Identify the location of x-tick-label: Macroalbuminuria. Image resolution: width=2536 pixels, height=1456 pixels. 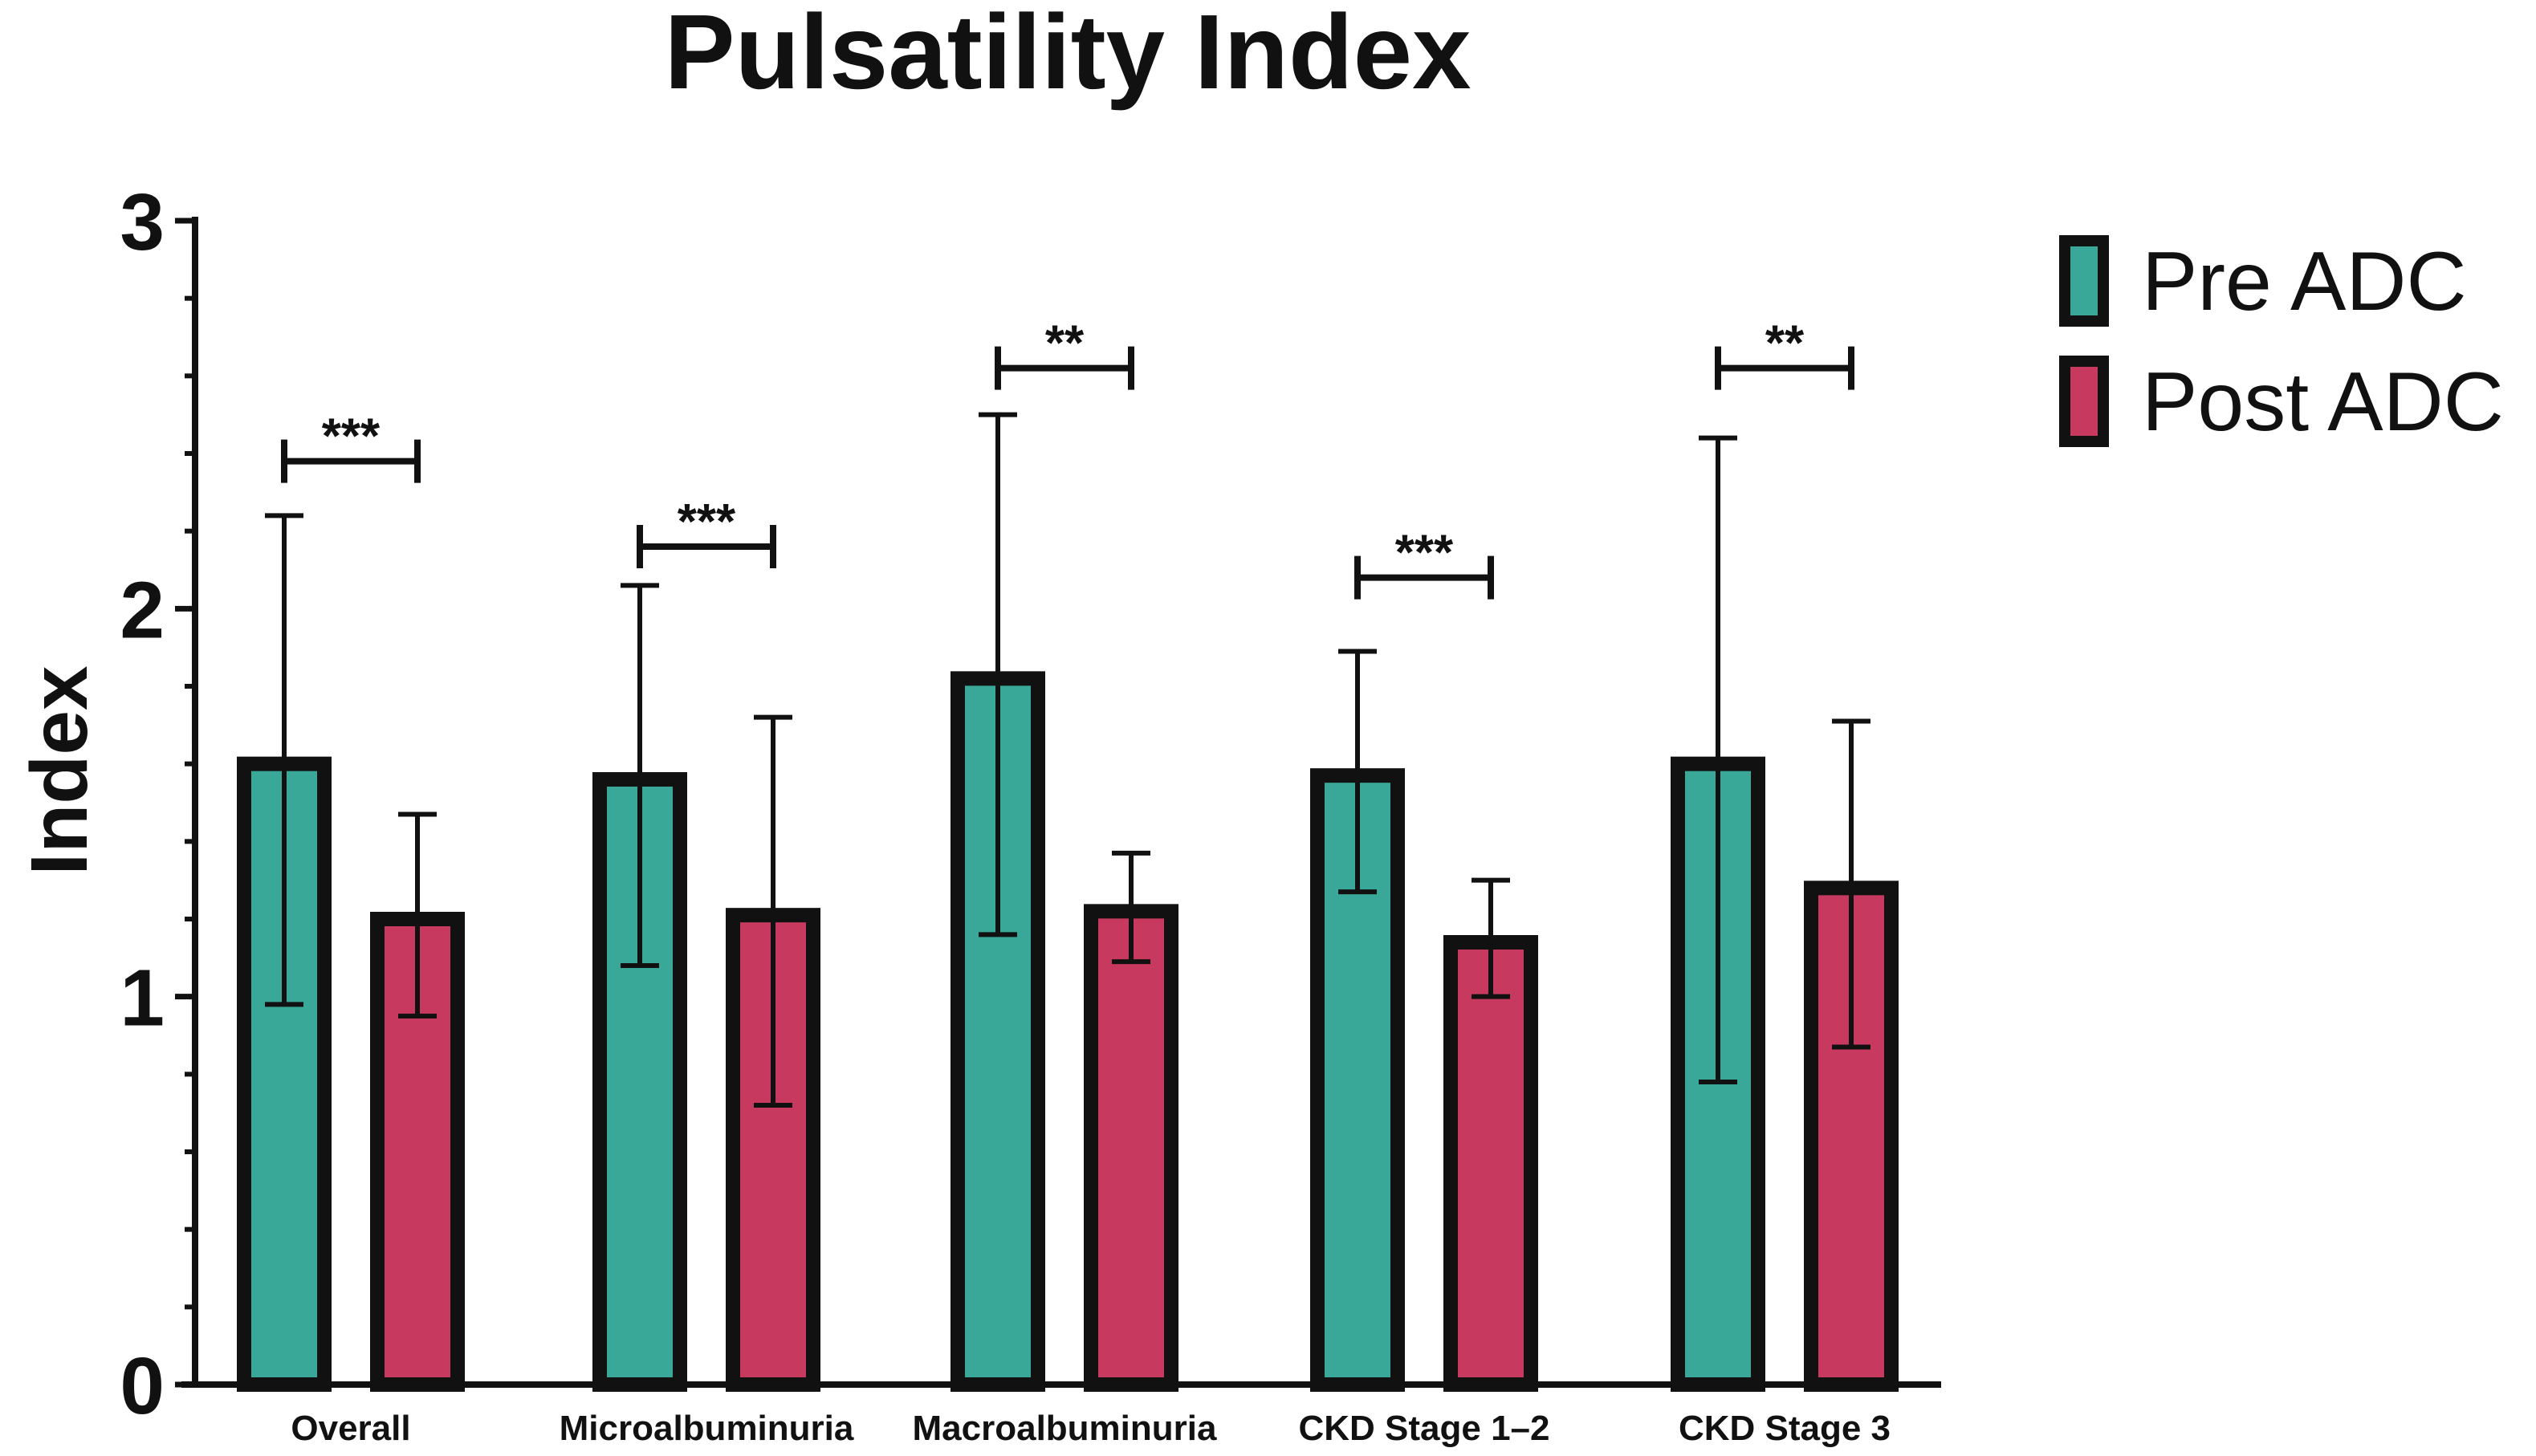
(1065, 1428).